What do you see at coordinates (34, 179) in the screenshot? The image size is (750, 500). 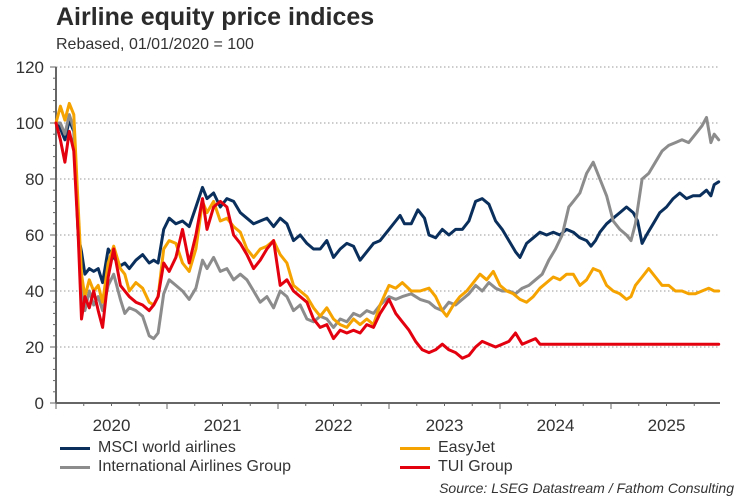 I see `y-tick-label: 80` at bounding box center [34, 179].